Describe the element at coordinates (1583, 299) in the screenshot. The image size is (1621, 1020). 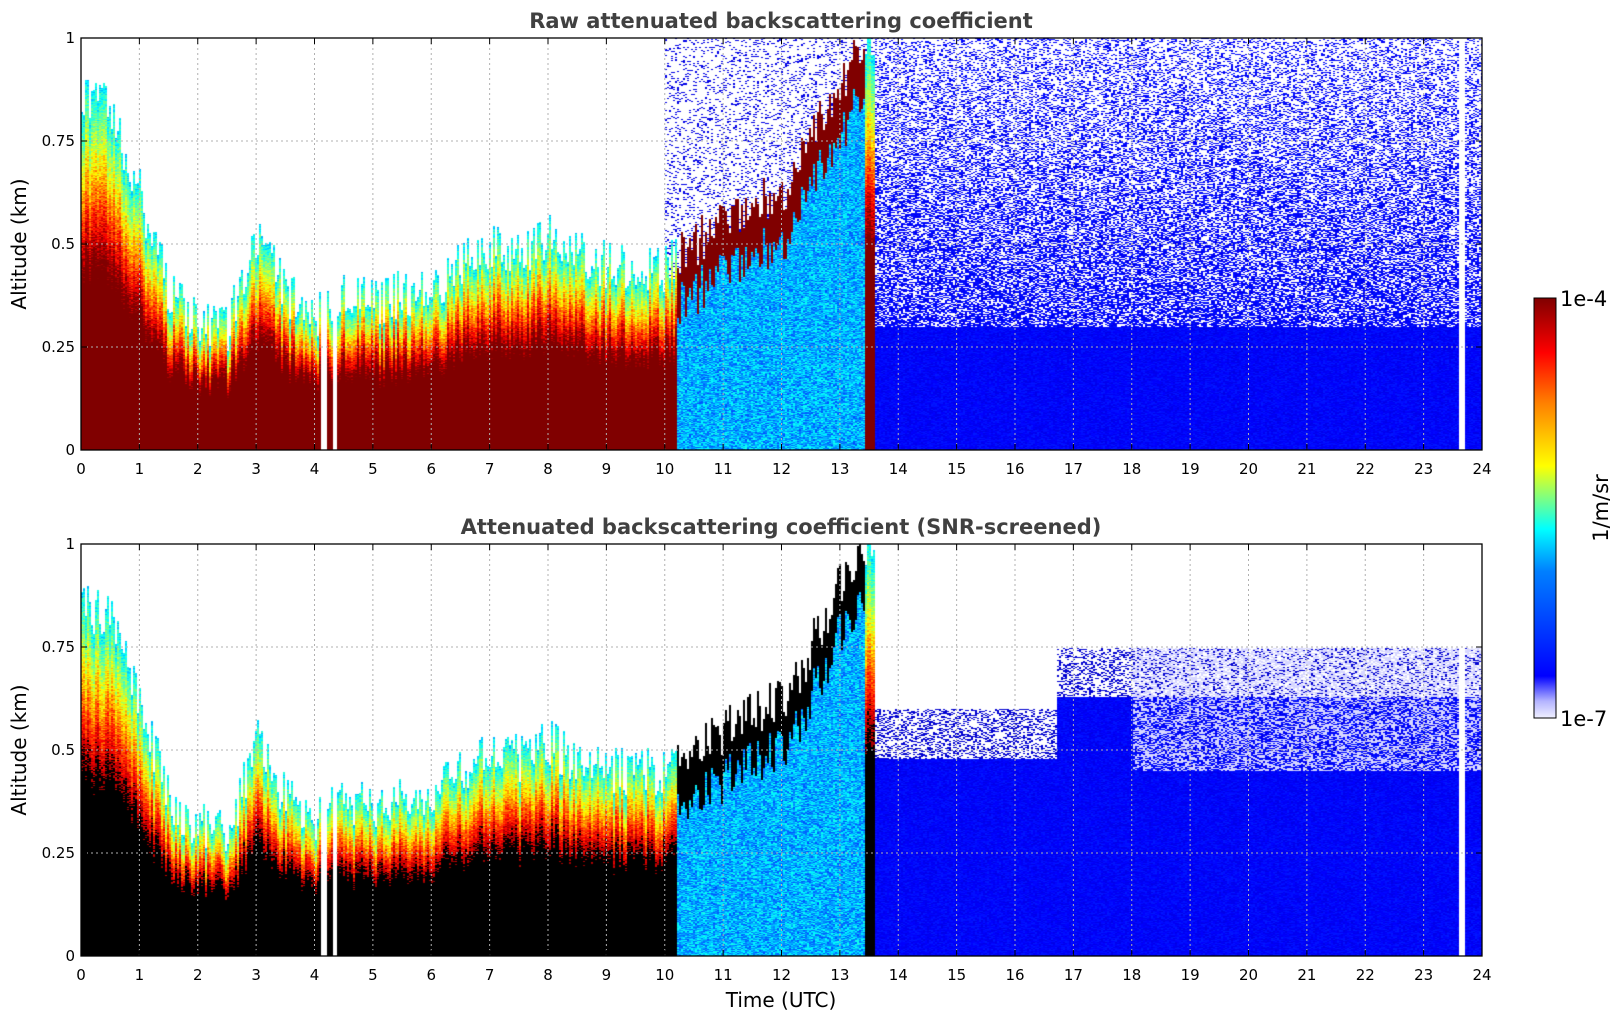
I see `colorbar-max-label: 1e-4` at that location.